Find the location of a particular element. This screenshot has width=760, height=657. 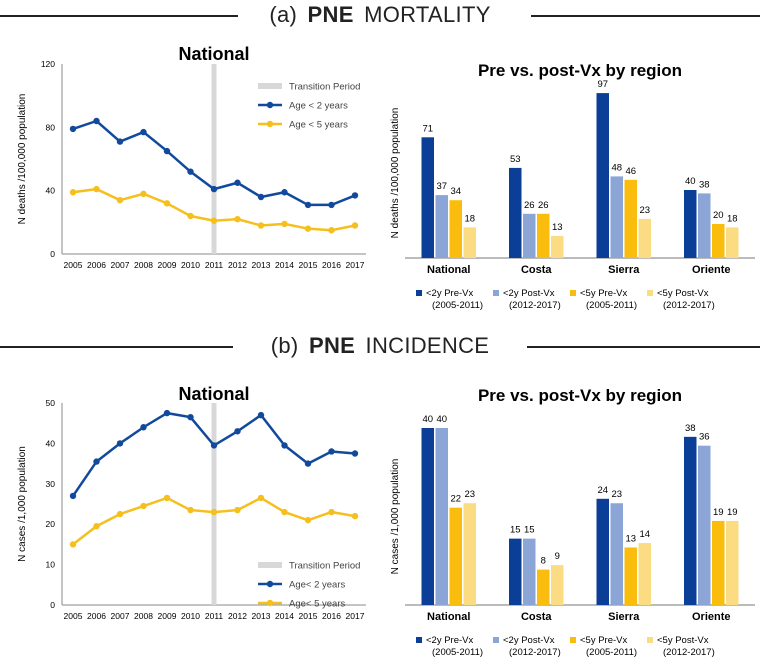

mortality-bar-bar-value: 26 is located at coordinates (529, 205).